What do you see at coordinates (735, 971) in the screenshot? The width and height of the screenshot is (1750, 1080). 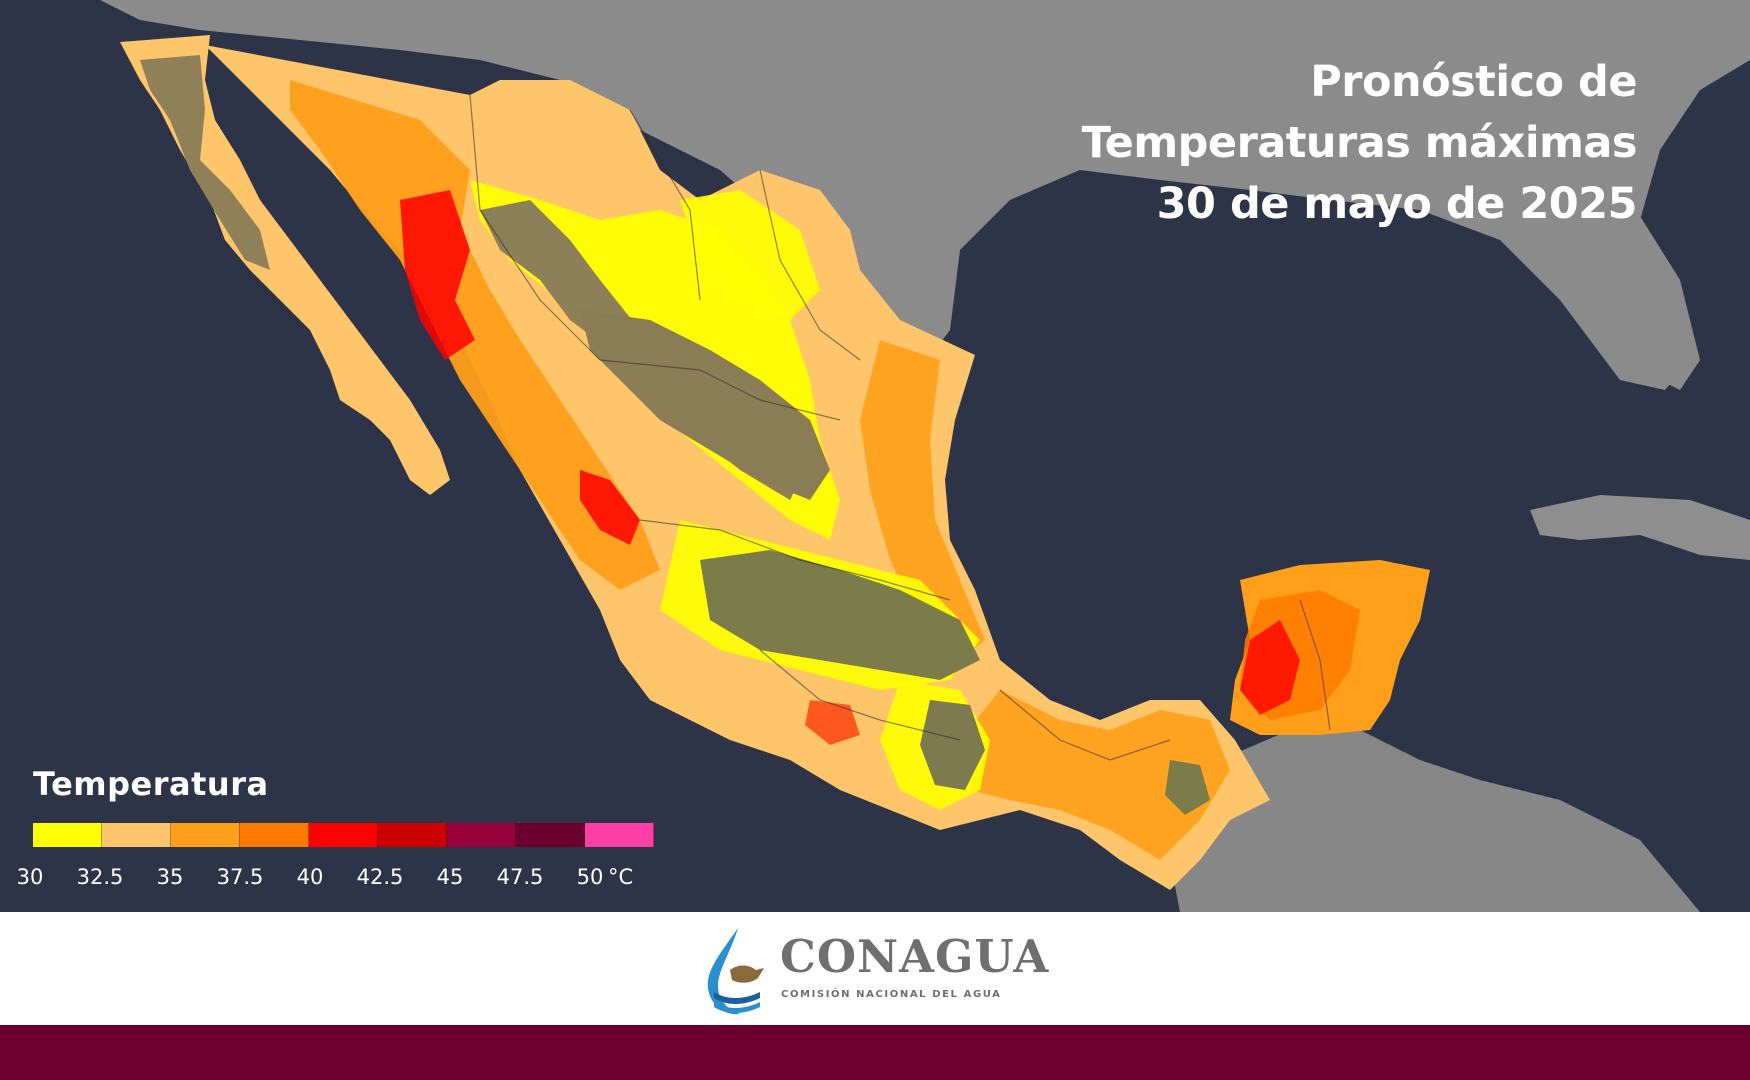 I see `water-drop-icon` at bounding box center [735, 971].